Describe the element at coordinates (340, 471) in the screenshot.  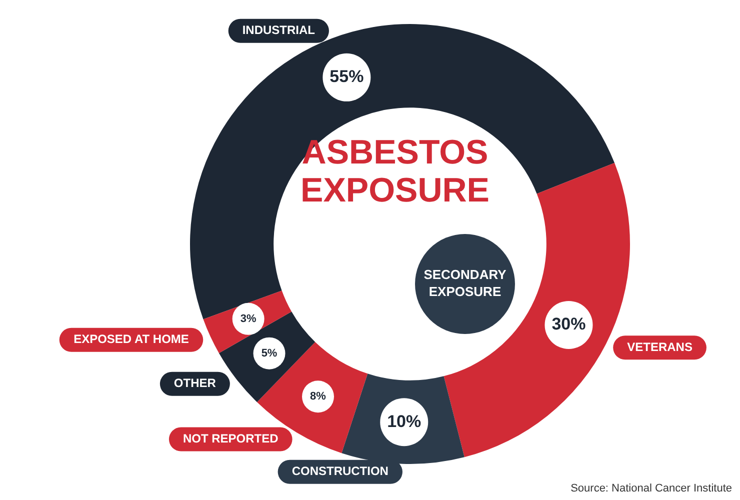
I see `slice-label: CONSTRUCTION` at that location.